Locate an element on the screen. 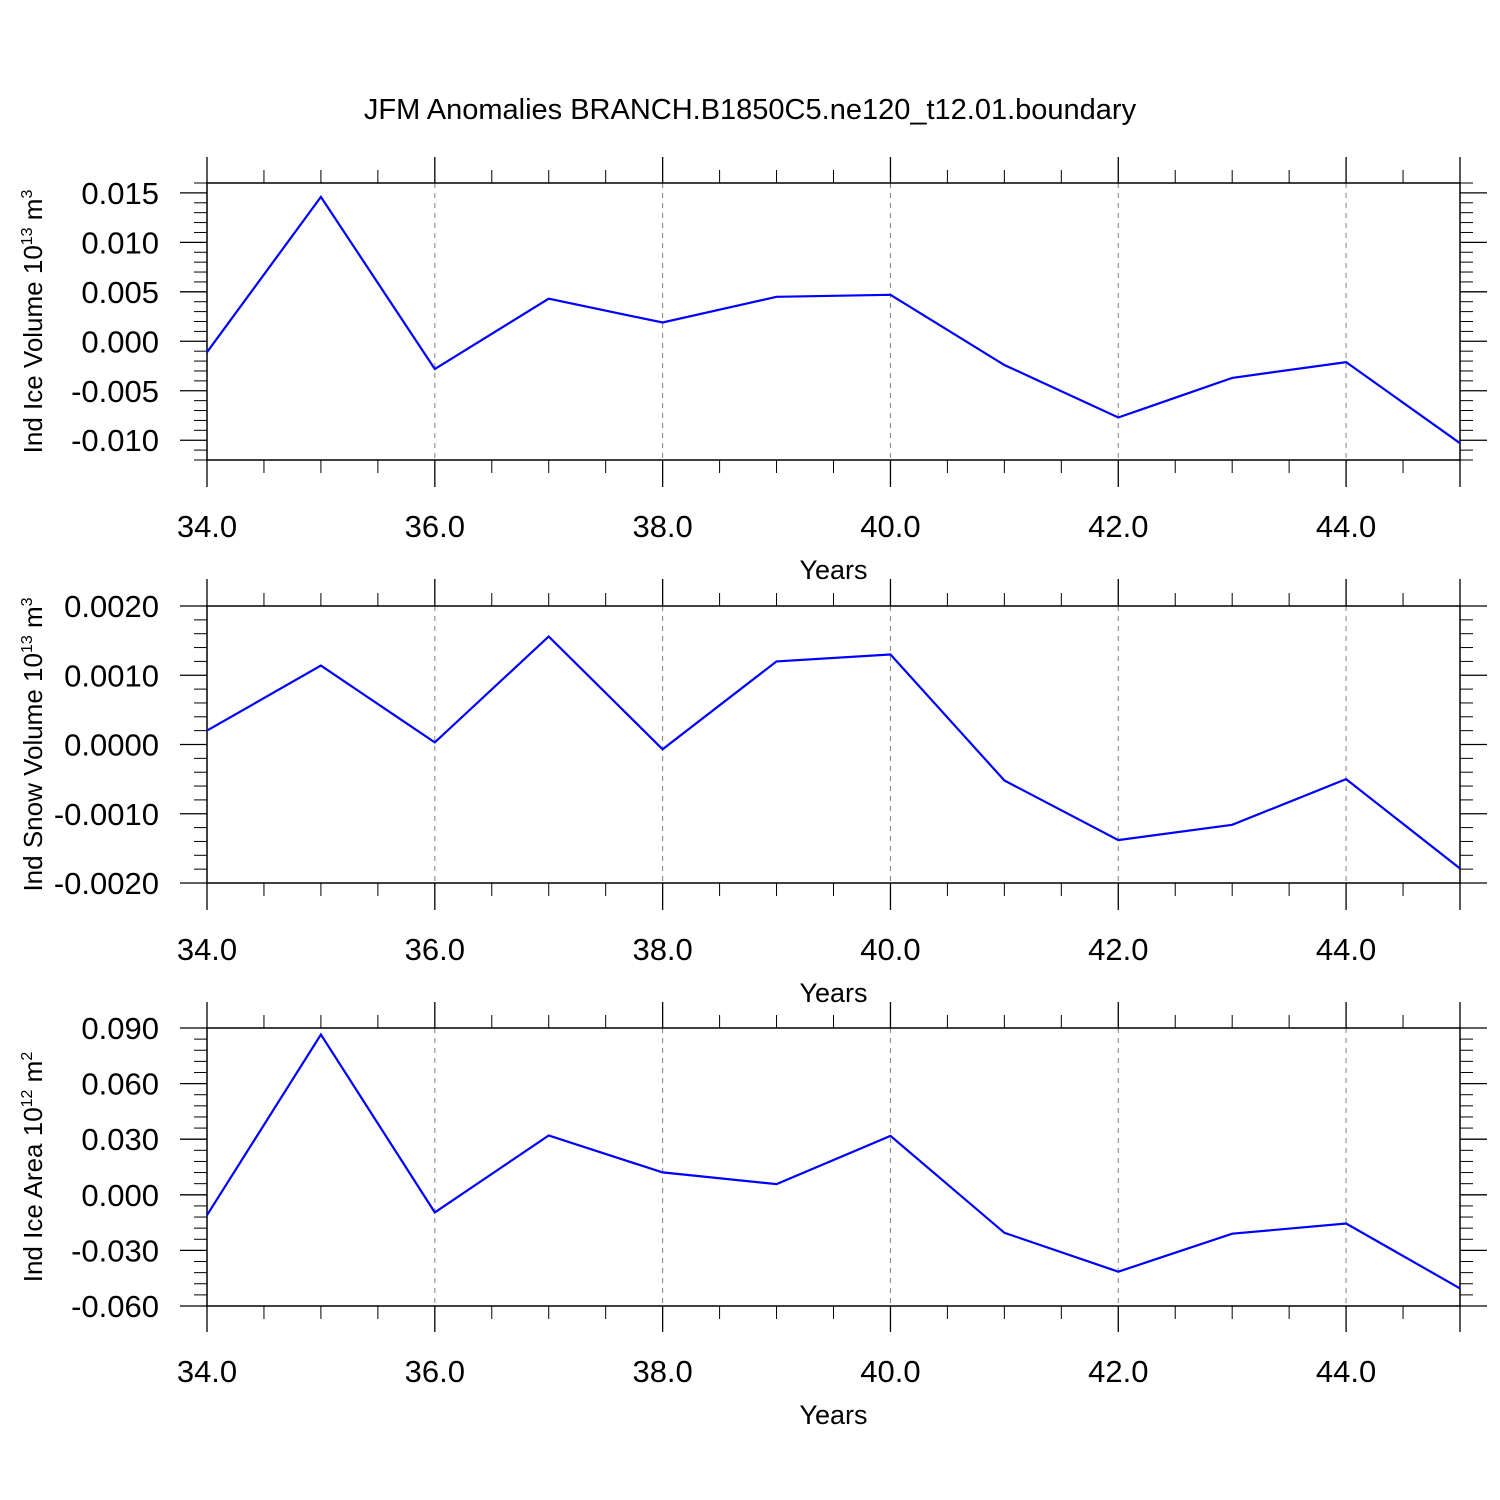  y-axis-title: Ind Ice Volume 1013 m3 is located at coordinates (33, 322).